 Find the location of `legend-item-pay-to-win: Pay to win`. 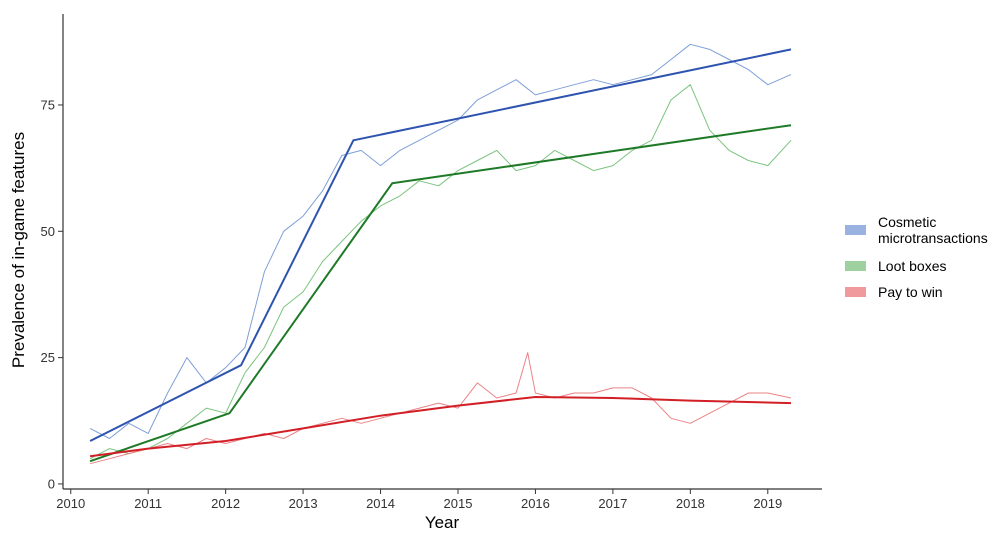

legend-item-pay-to-win: Pay to win is located at coordinates (894, 292).